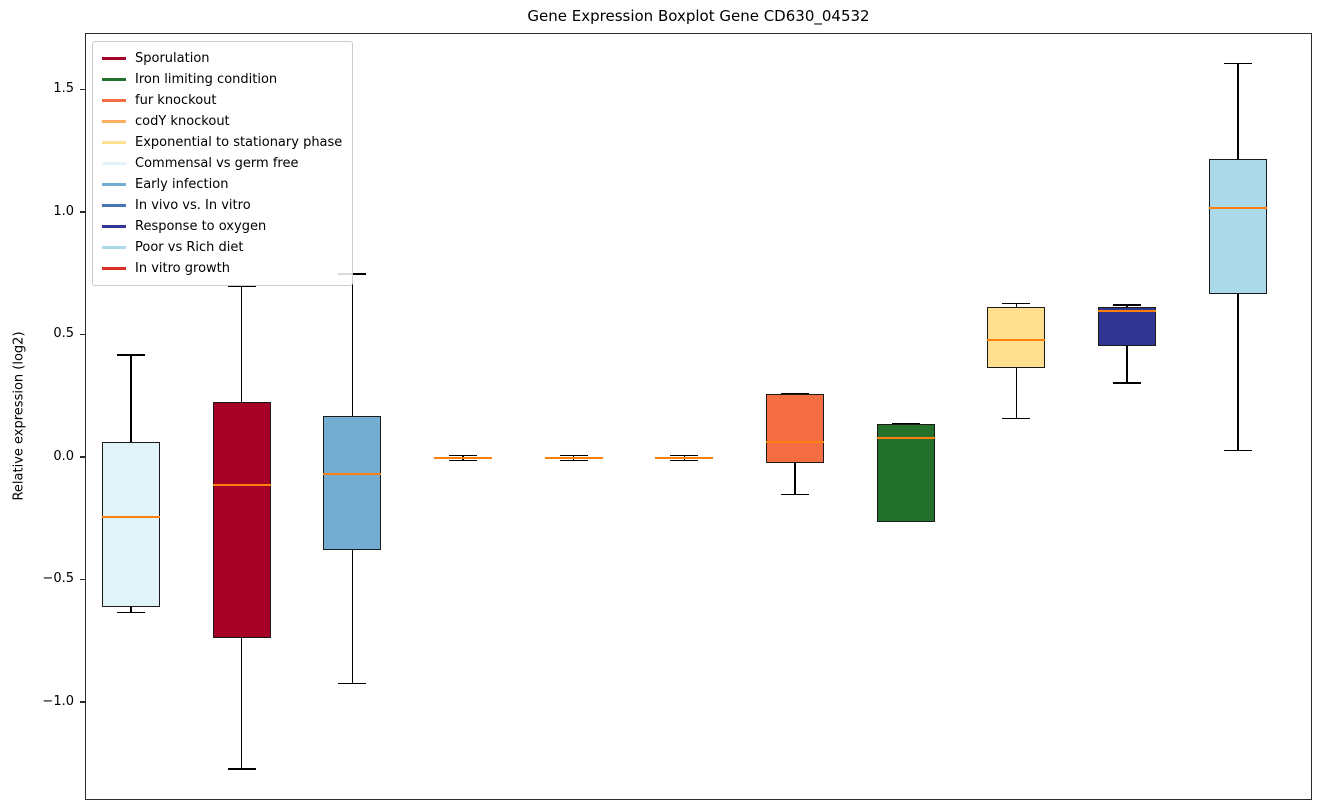  Describe the element at coordinates (19, 416) in the screenshot. I see `y-axis-label: Relative expression (log2)` at that location.